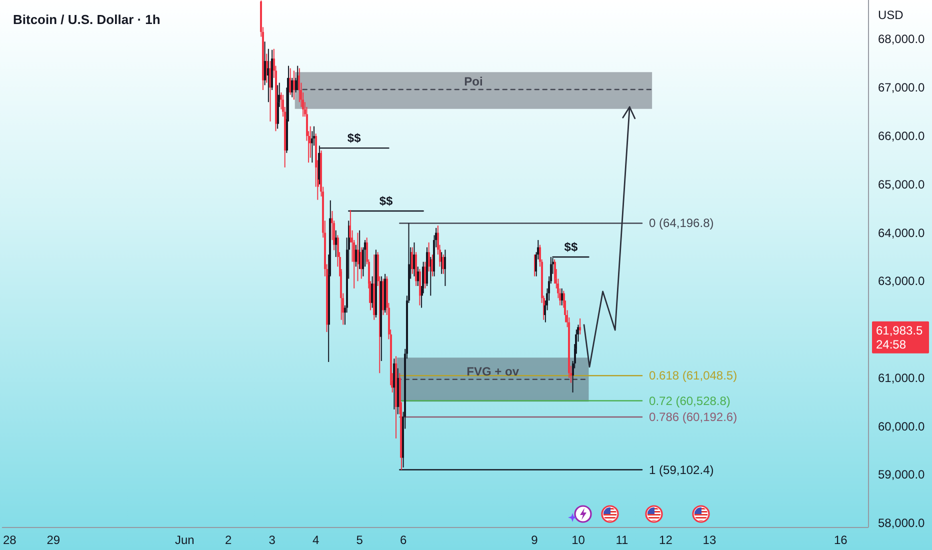 This screenshot has width=932, height=550. Describe the element at coordinates (902, 184) in the screenshot. I see `y-tick-label: 65,000.0` at that location.